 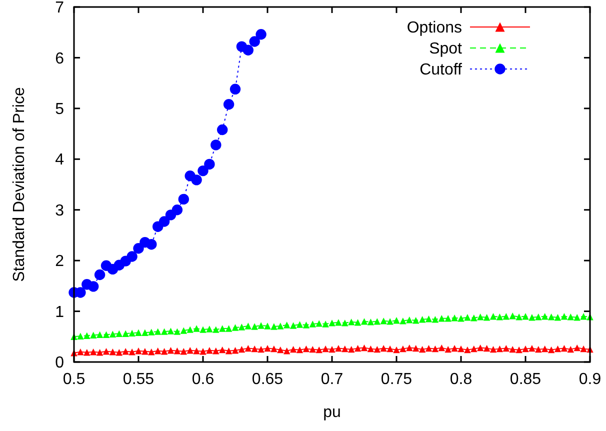 What do you see at coordinates (59, 8) in the screenshot?
I see `y-tick-label: 7` at bounding box center [59, 8].